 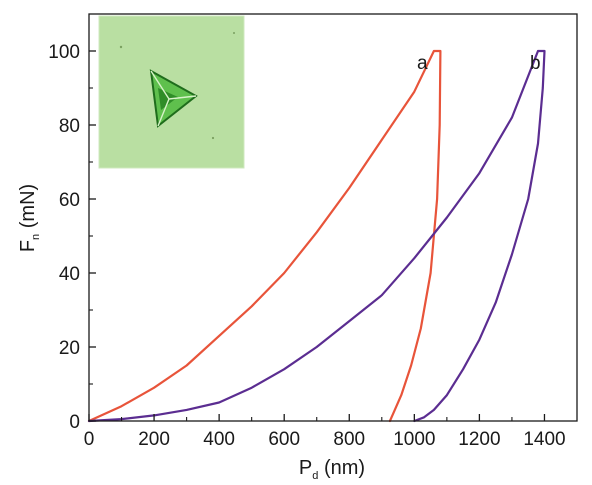 What do you see at coordinates (69, 348) in the screenshot?
I see `y-tick-label: 20` at bounding box center [69, 348].